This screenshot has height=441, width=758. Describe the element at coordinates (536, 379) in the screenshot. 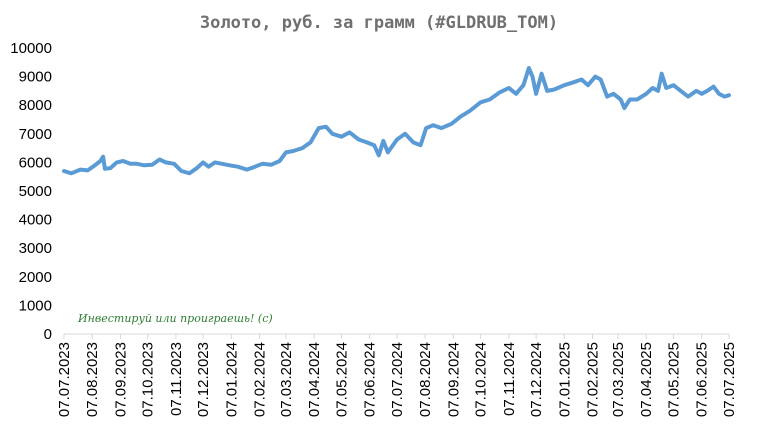

I see `x-tick-label: 07.12.2024` at that location.